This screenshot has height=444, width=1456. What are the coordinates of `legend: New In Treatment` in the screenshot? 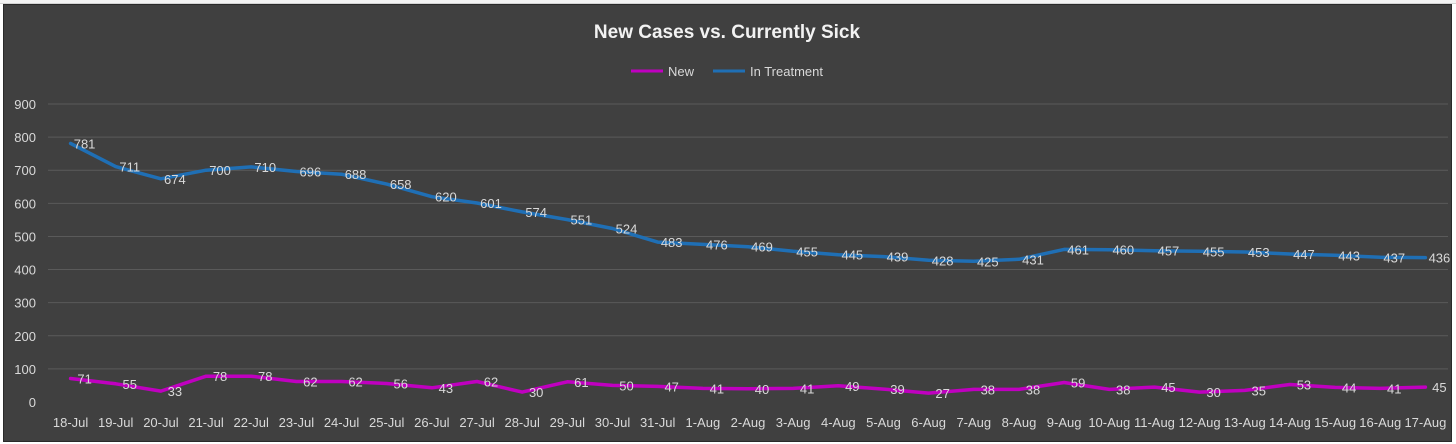 It's located at (727, 71).